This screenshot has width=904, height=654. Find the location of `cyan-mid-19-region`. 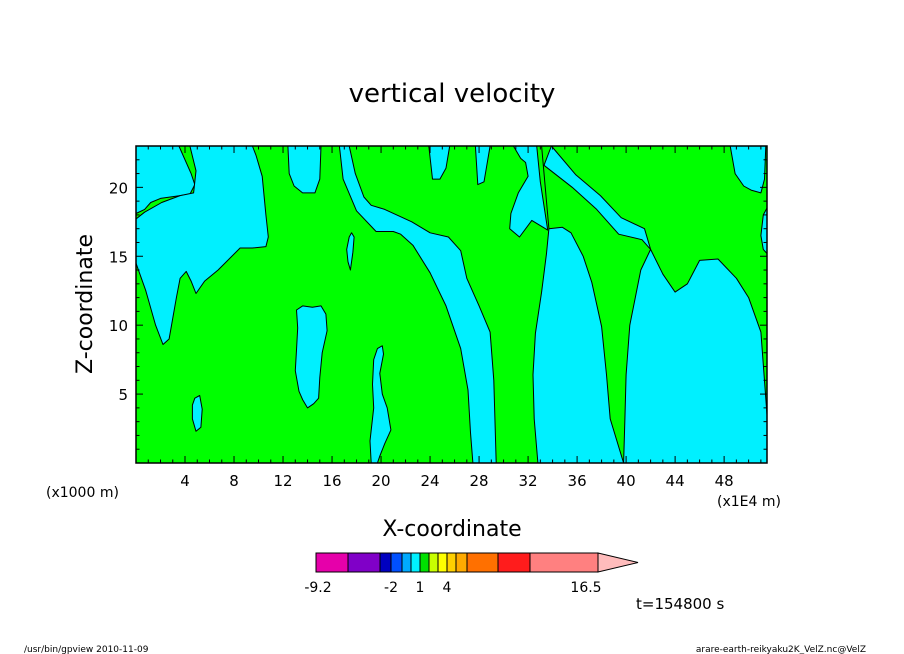

cyan-mid-19-region is located at coordinates (380, 404).